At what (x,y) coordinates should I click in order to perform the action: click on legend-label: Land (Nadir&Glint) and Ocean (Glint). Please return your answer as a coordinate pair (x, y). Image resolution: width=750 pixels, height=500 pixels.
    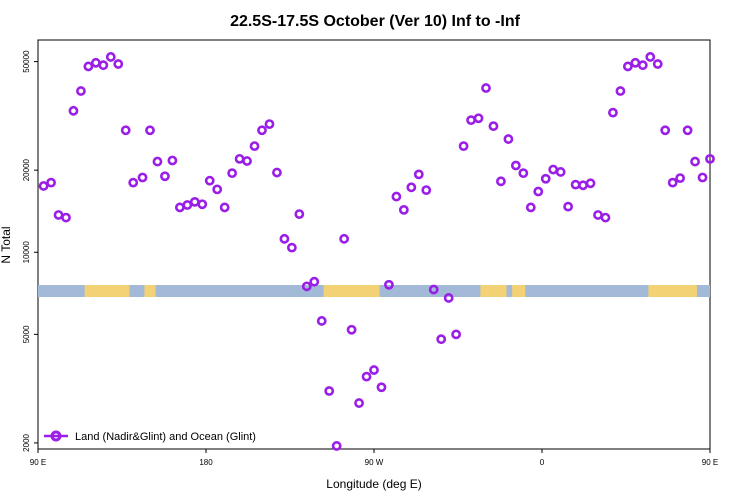
    Looking at the image, I should click on (165, 437).